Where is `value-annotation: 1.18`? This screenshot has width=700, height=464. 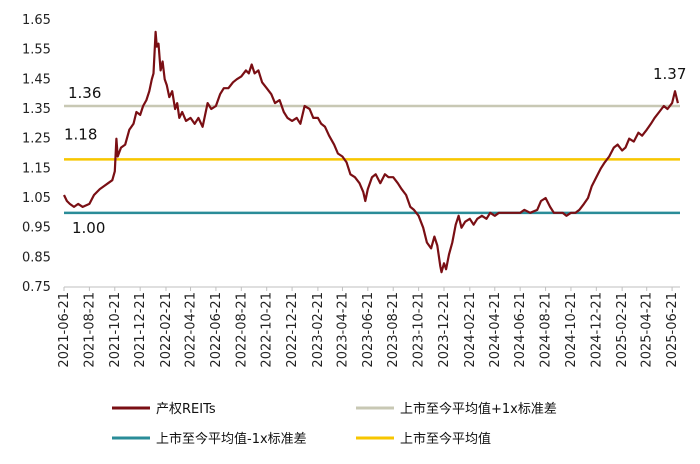
value-annotation: 1.18 is located at coordinates (80, 134).